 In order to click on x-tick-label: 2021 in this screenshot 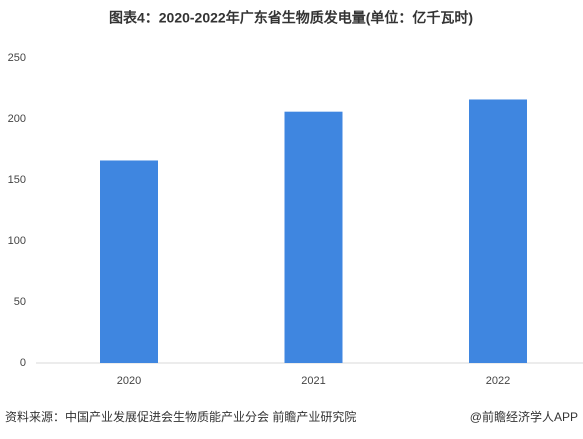, I will do `click(313, 381)`.